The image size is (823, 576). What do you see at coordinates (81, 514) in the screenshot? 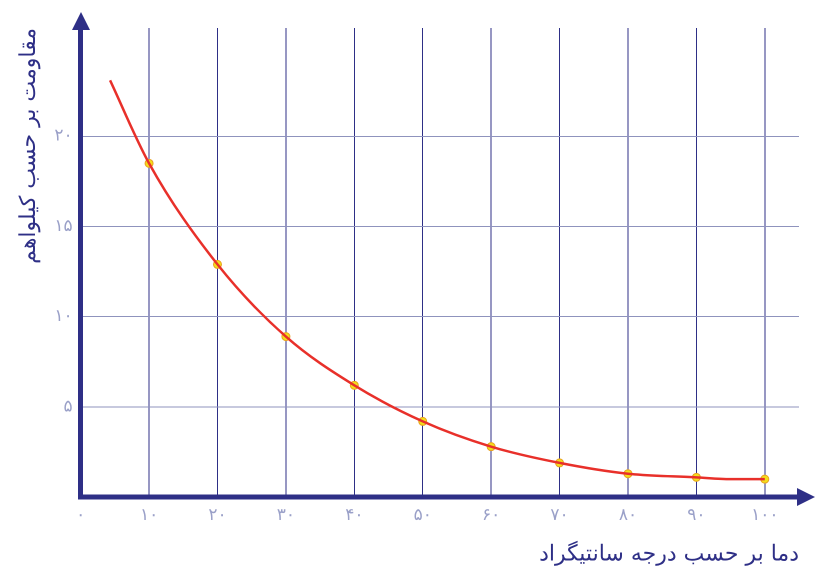
I see `x-tick-label: ۰` at bounding box center [81, 514].